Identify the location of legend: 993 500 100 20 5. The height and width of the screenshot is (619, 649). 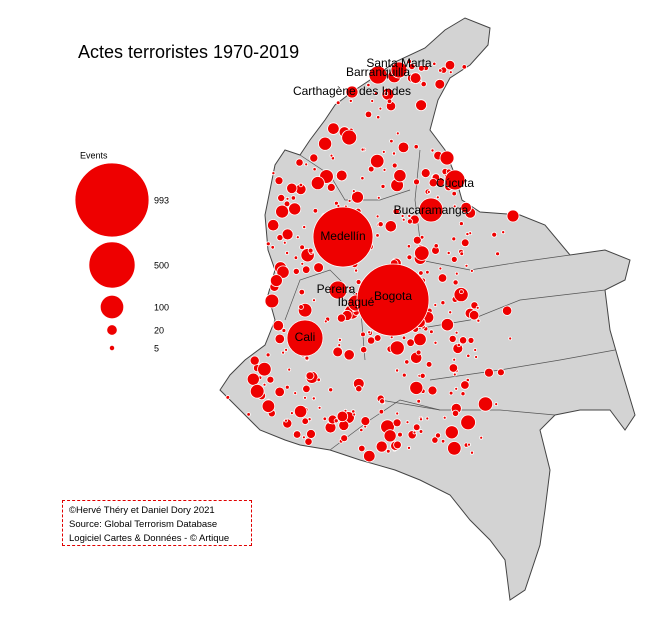
(121, 257).